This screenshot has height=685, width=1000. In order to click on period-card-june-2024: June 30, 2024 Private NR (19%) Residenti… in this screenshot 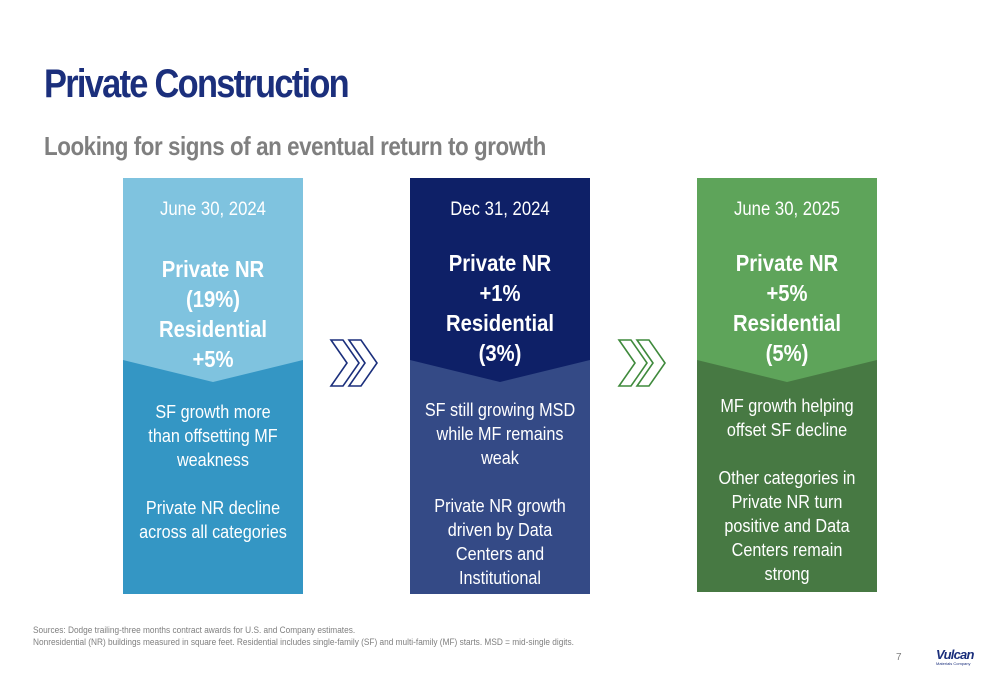, I will do `click(213, 386)`.